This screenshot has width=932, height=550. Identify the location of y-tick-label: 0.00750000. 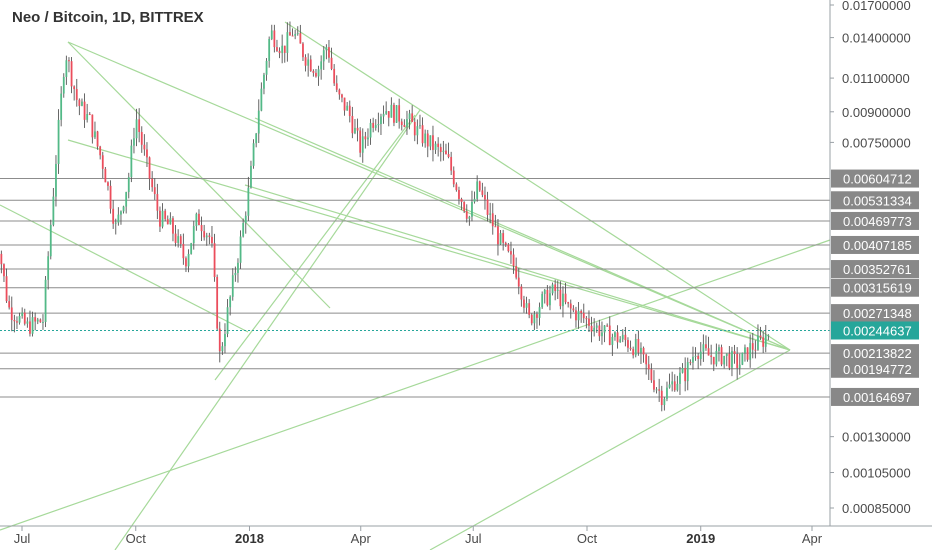
(876, 142).